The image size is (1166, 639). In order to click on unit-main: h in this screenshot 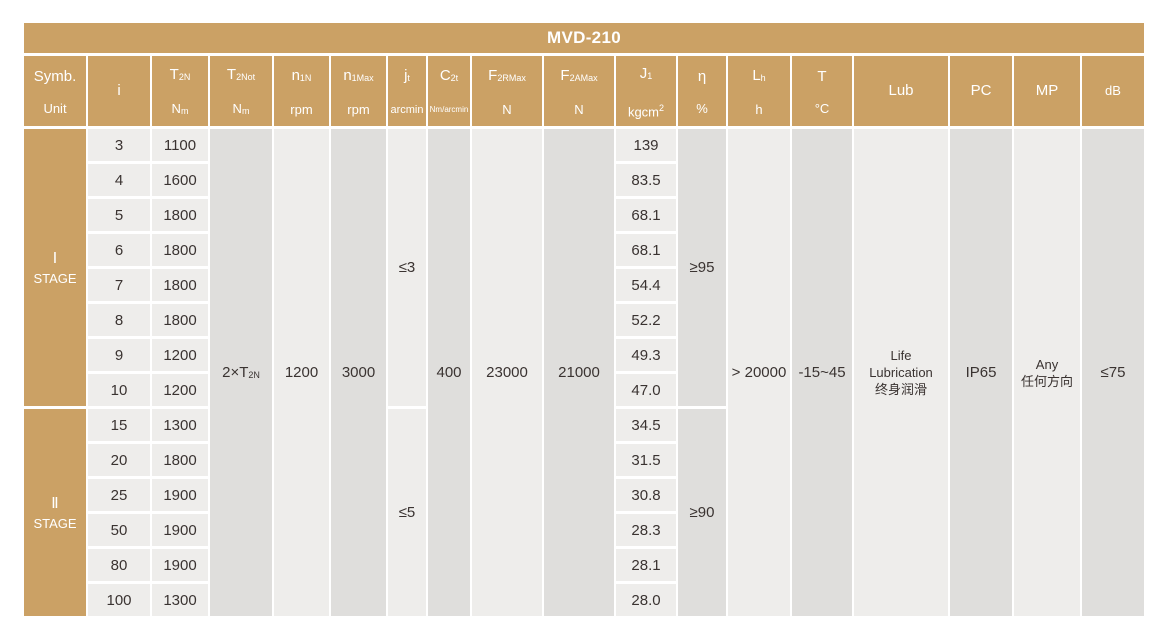, I will do `click(759, 110)`.